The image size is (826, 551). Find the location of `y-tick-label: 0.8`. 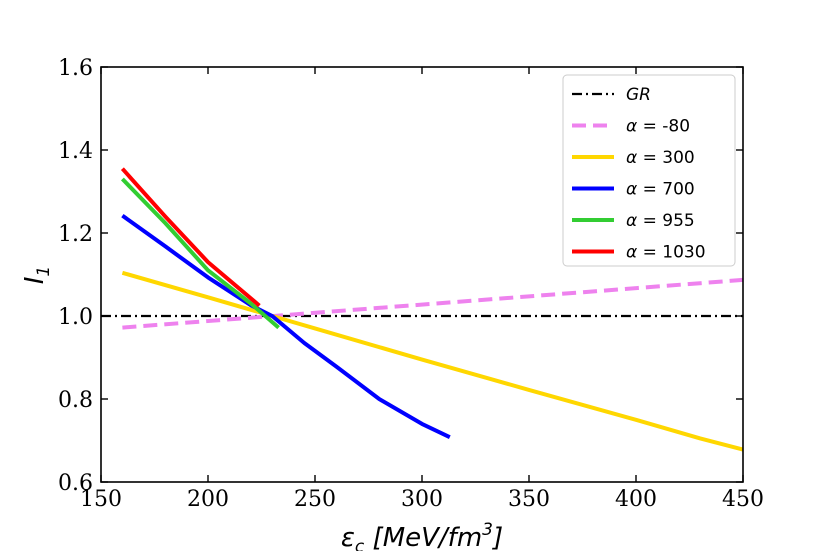

y-tick-label: 0.8 is located at coordinates (75, 400).